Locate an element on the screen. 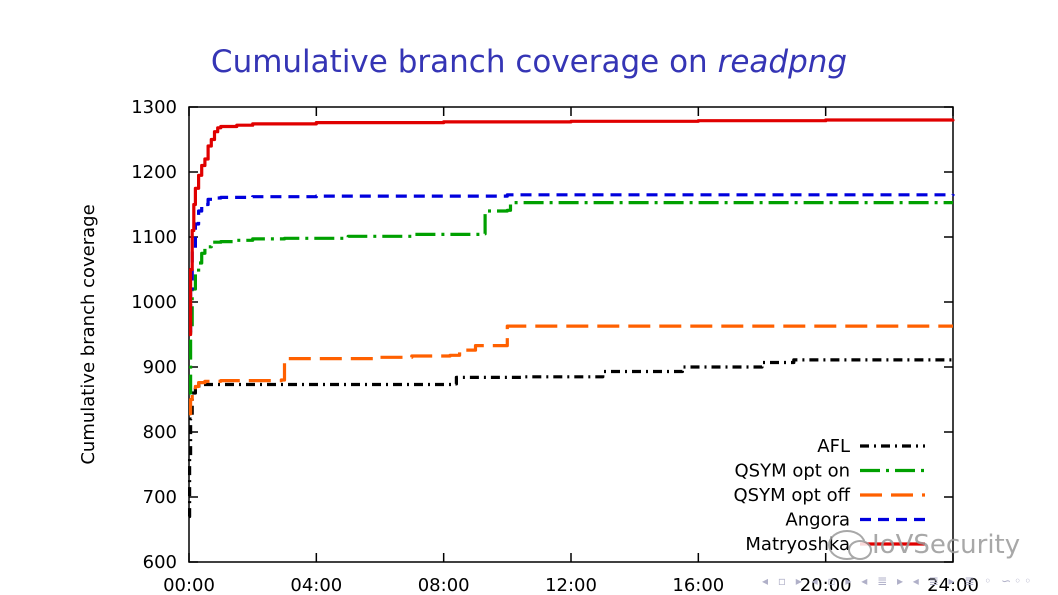  x-tick-label: 04:00 is located at coordinates (316, 585).